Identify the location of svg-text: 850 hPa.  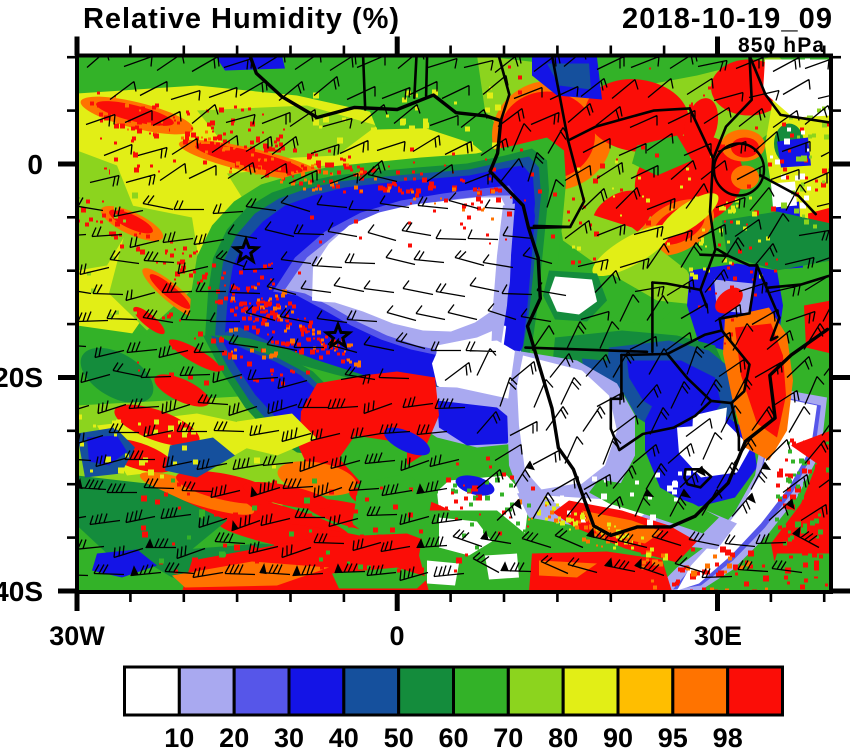
(781, 45).